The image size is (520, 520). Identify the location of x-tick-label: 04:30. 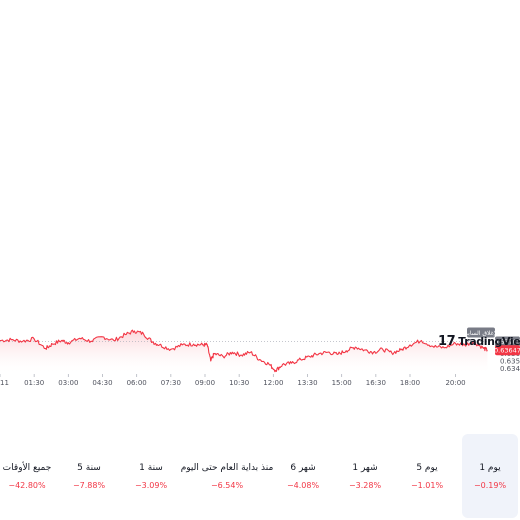
(102, 383).